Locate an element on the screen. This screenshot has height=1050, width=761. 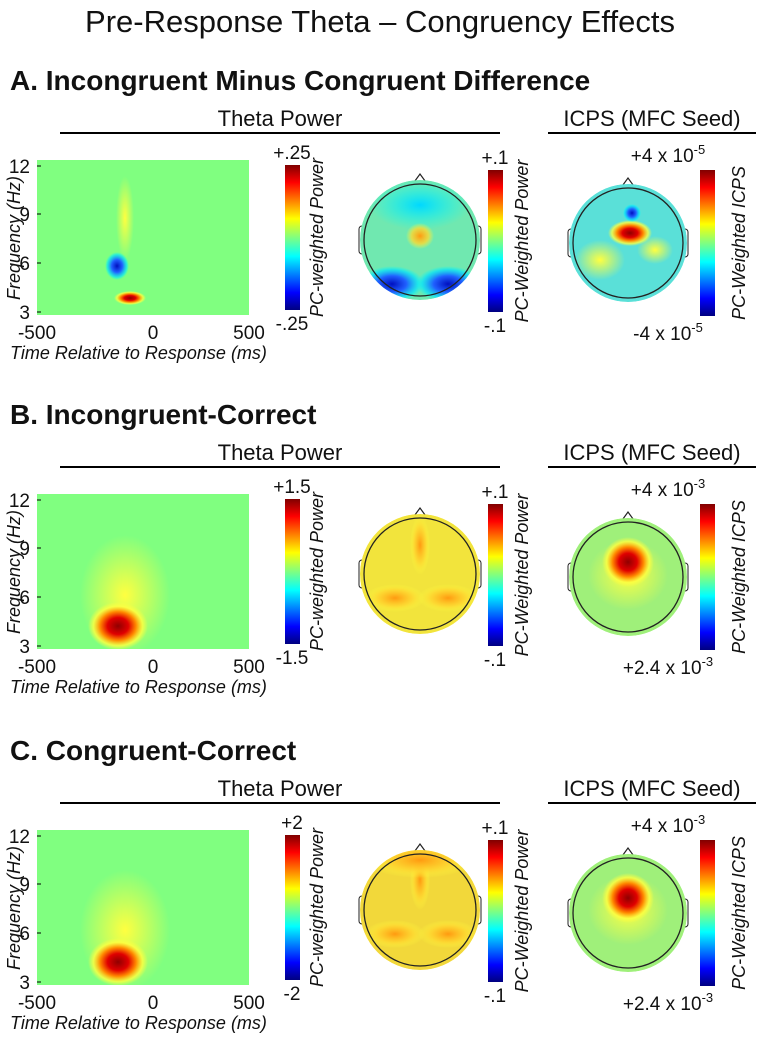
colorbar-label: -4 x 10⁻⁵ is located at coordinates (668, 332).